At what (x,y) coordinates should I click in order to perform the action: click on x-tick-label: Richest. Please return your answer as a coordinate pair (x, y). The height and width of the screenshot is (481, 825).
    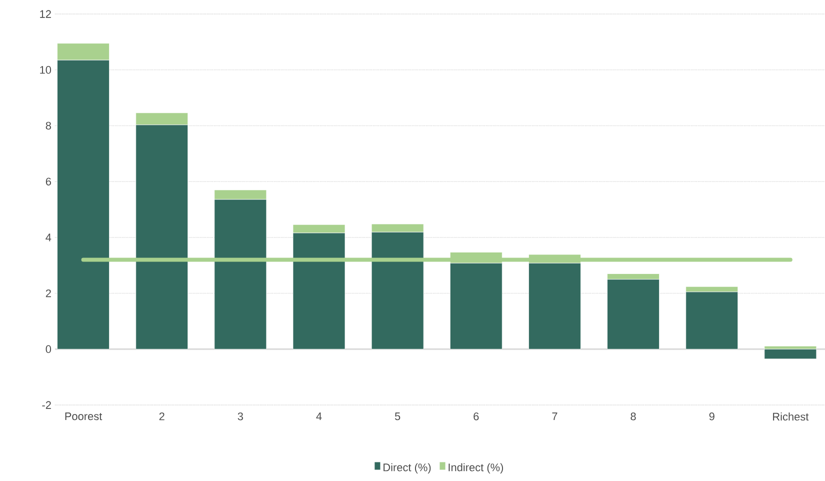
    Looking at the image, I should click on (791, 416).